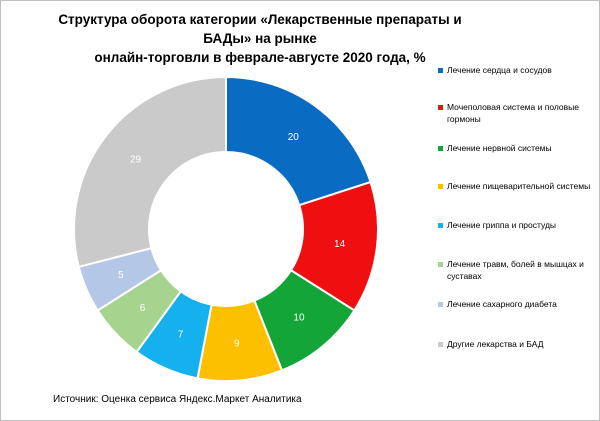 Image resolution: width=600 pixels, height=421 pixels. Describe the element at coordinates (340, 244) in the screenshot. I see `data-label-2: 14` at that location.